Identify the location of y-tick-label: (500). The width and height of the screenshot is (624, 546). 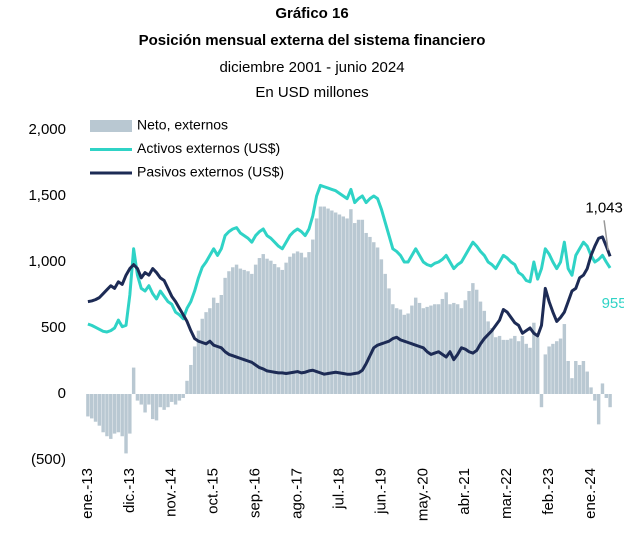
(48, 459).